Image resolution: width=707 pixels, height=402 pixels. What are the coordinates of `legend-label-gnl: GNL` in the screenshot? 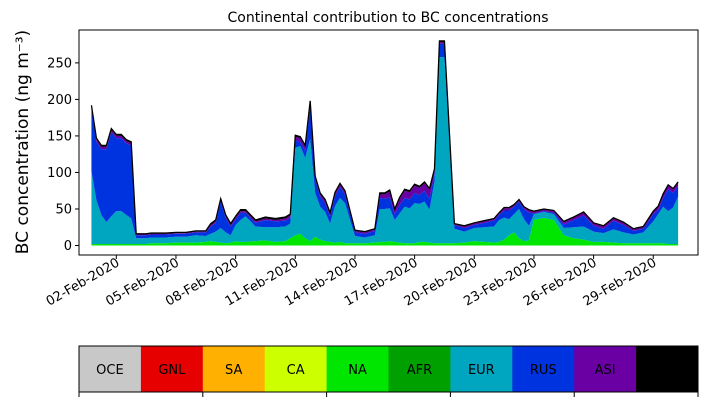 It's located at (172, 370).